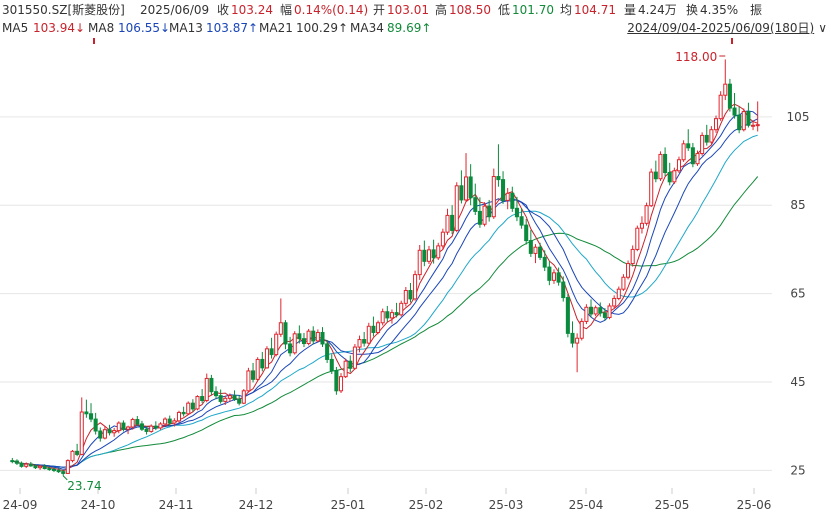 The image size is (831, 514). Describe the element at coordinates (186, 28) in the screenshot. I see `ma13-name: MA13` at that location.